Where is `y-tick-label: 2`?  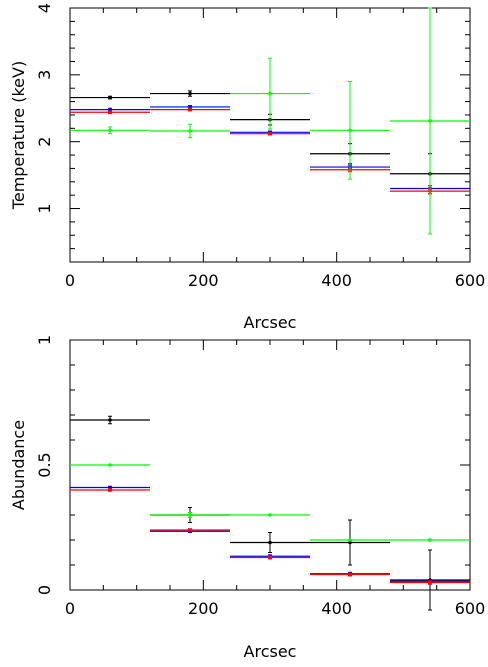 y-tick-label: 2 is located at coordinates (44, 142).